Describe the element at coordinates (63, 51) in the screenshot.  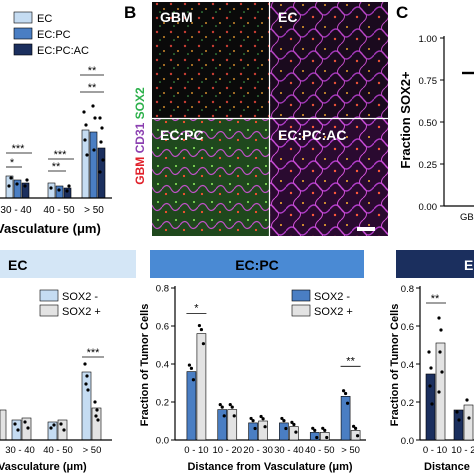
I see `legend-label-ecpcac: EC:PC:AC` at that location.